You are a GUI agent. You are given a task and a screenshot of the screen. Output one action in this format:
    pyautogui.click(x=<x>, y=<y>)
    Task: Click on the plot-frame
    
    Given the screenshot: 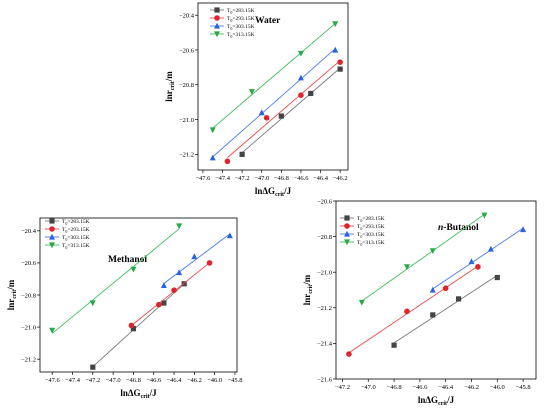 What is the action you would take?
    pyautogui.click(x=273, y=86)
    